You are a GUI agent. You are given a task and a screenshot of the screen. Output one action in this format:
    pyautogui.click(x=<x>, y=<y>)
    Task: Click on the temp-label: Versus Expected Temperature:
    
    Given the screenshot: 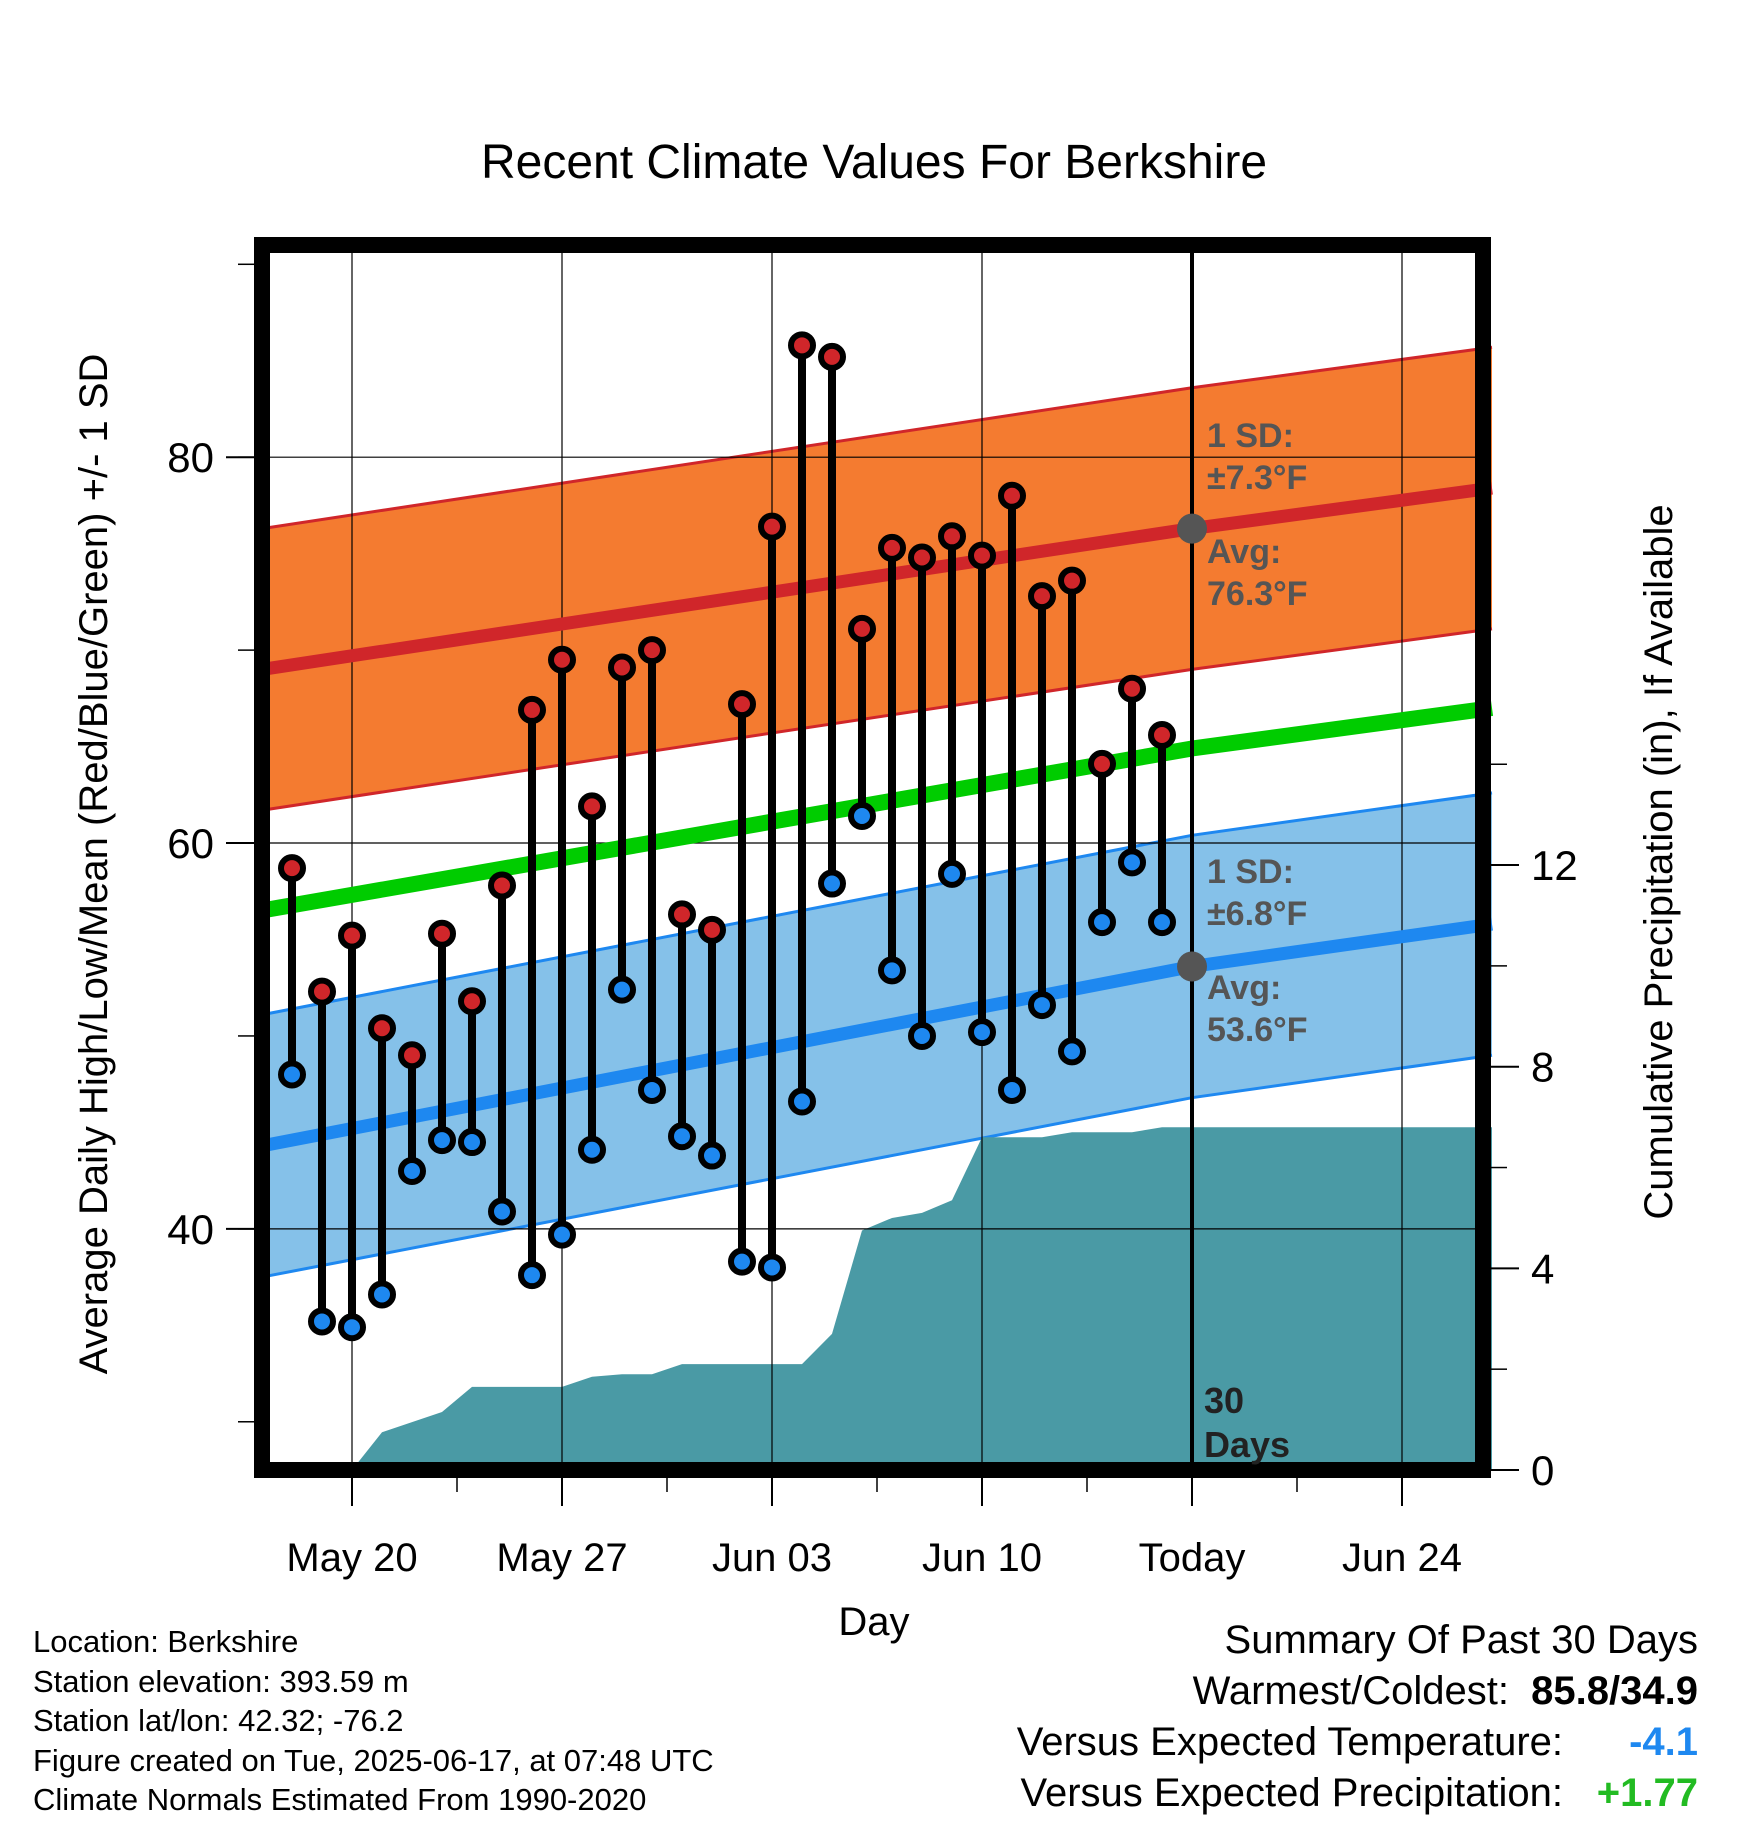 What is the action you would take?
    pyautogui.click(x=1289, y=1742)
    